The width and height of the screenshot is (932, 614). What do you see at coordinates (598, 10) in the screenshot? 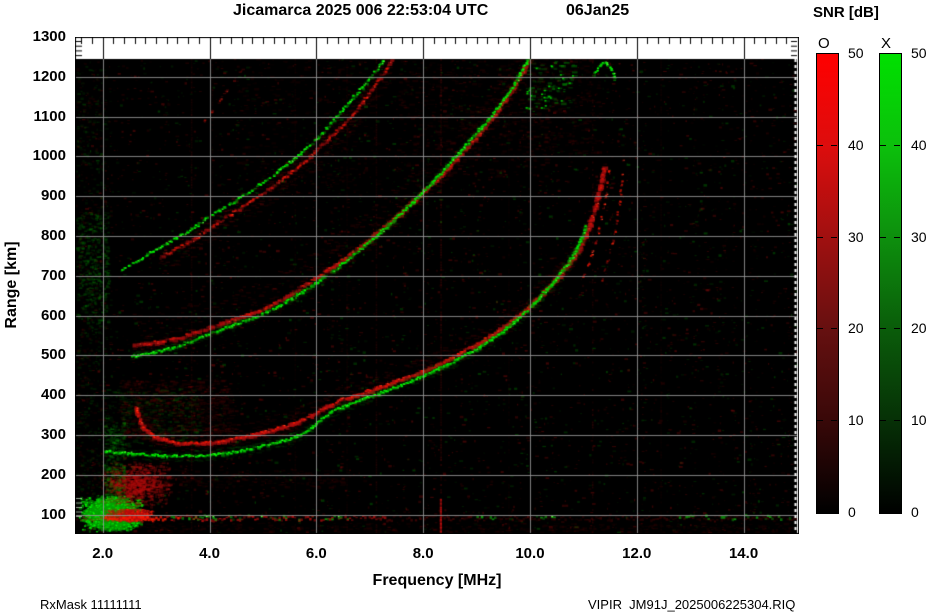
I see `plot-date: 06Jan25` at bounding box center [598, 10].